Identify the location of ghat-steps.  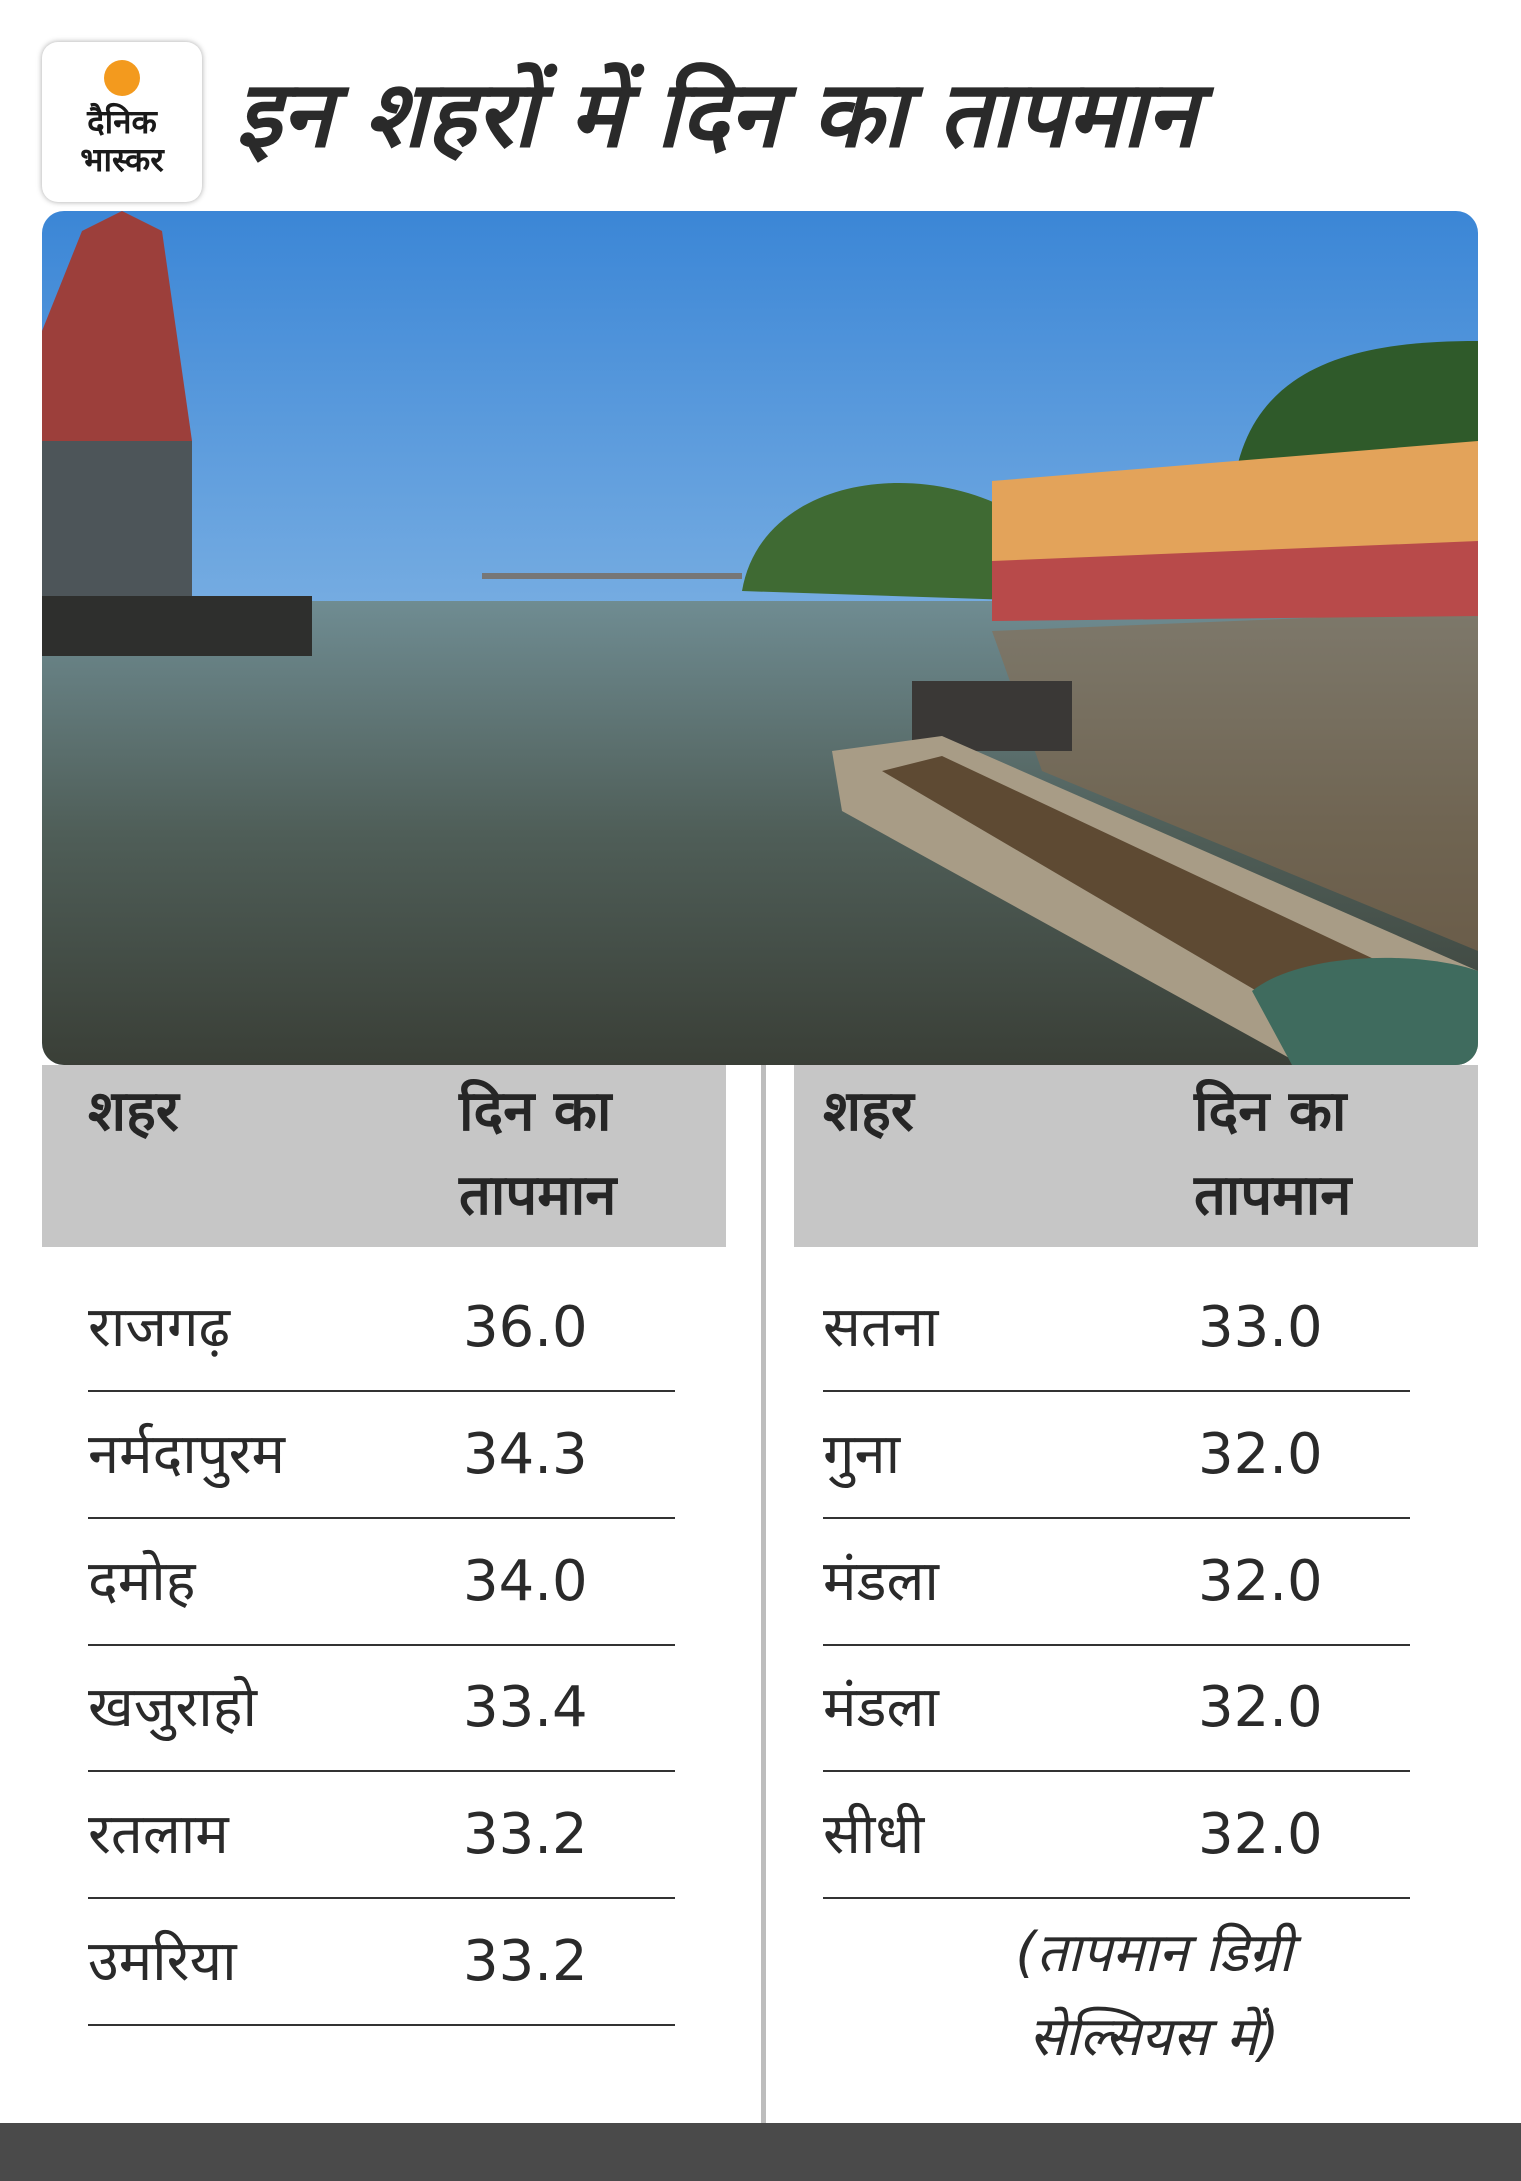
(1235, 581).